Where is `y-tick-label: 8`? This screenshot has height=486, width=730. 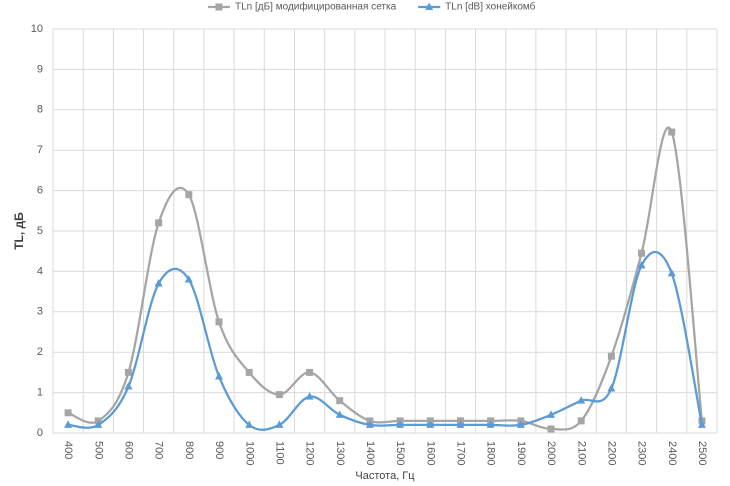
y-tick-label: 8 is located at coordinates (40, 110).